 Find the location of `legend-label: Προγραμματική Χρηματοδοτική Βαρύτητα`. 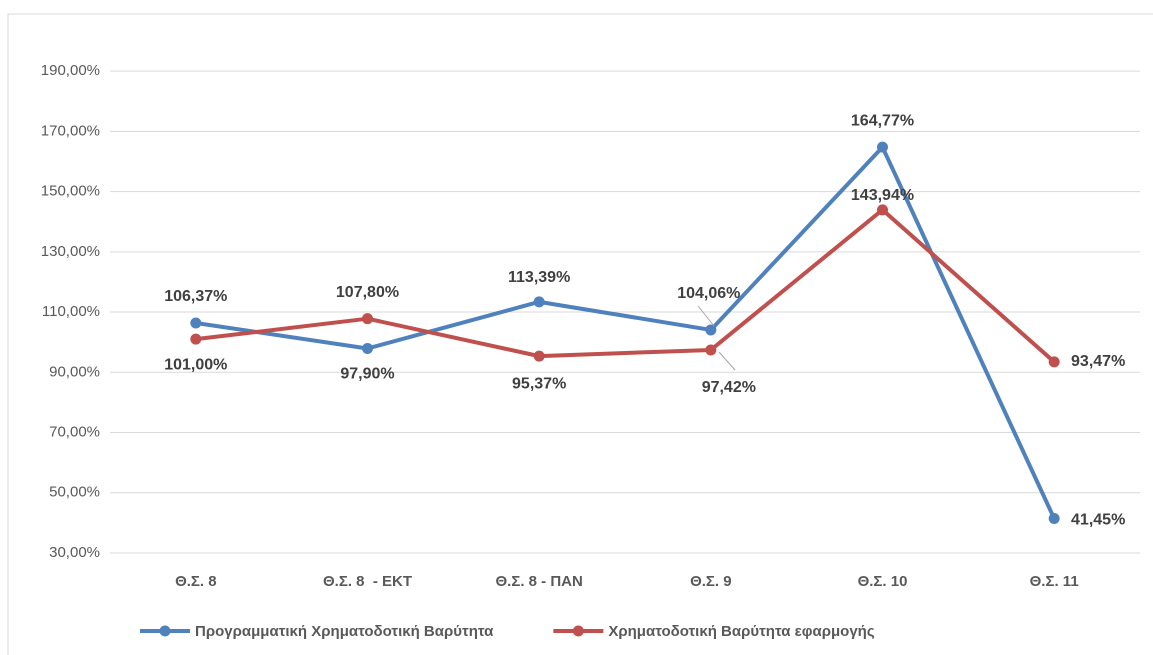

legend-label: Προγραμματική Χρηματοδοτική Βαρύτητα is located at coordinates (344, 631).